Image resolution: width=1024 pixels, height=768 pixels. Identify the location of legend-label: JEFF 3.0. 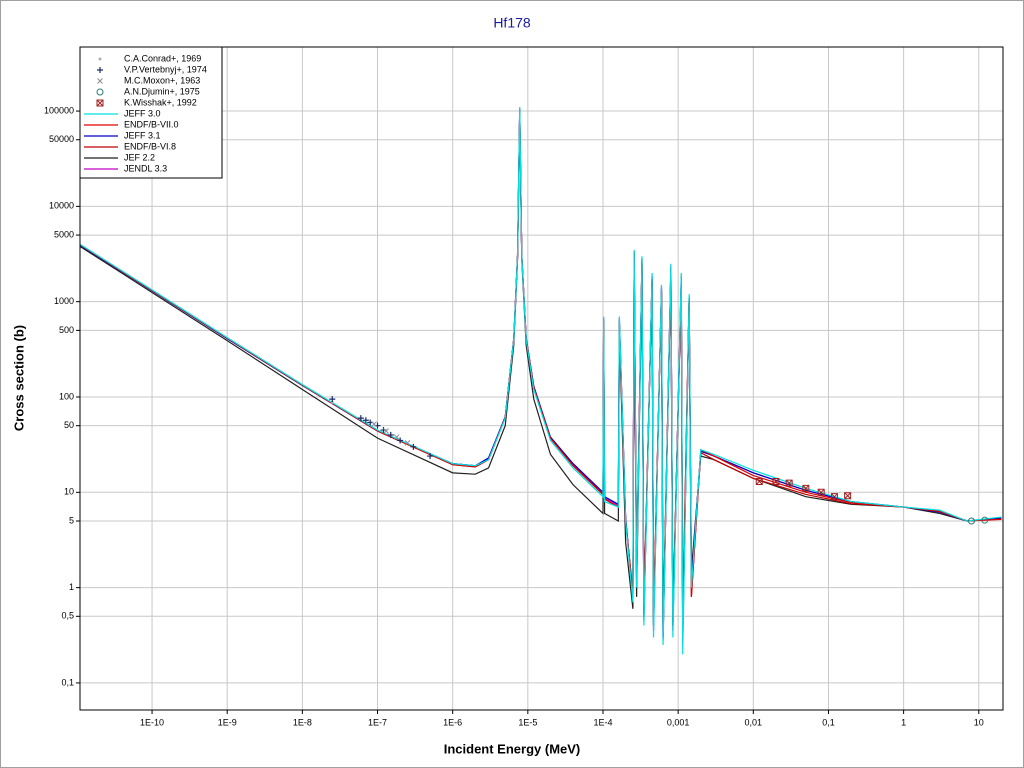
(142, 113).